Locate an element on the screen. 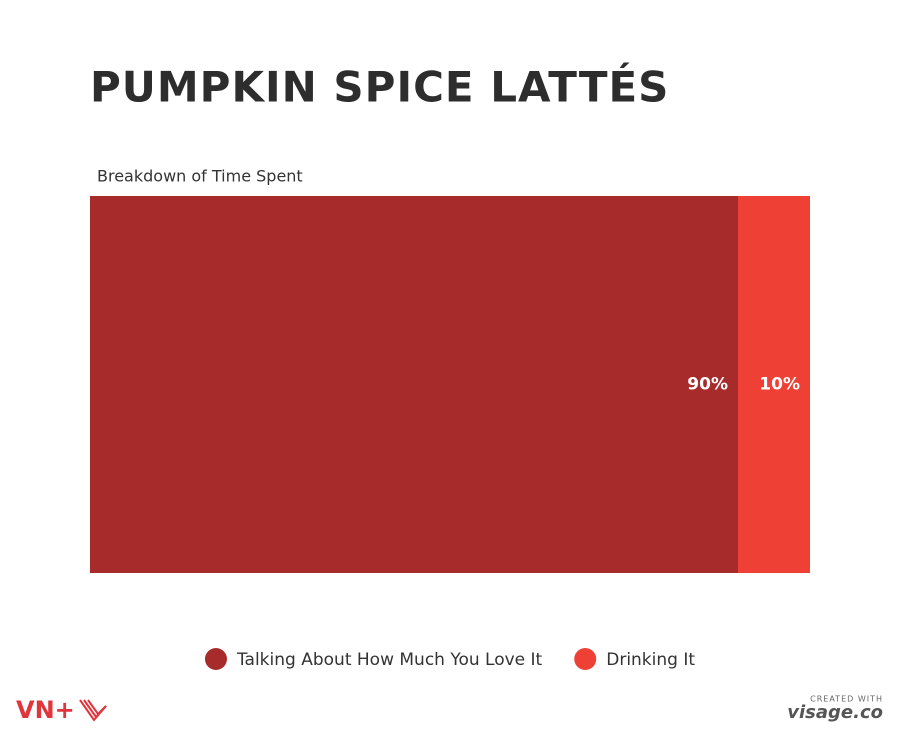  credit: visage.co is located at coordinates (835, 712).